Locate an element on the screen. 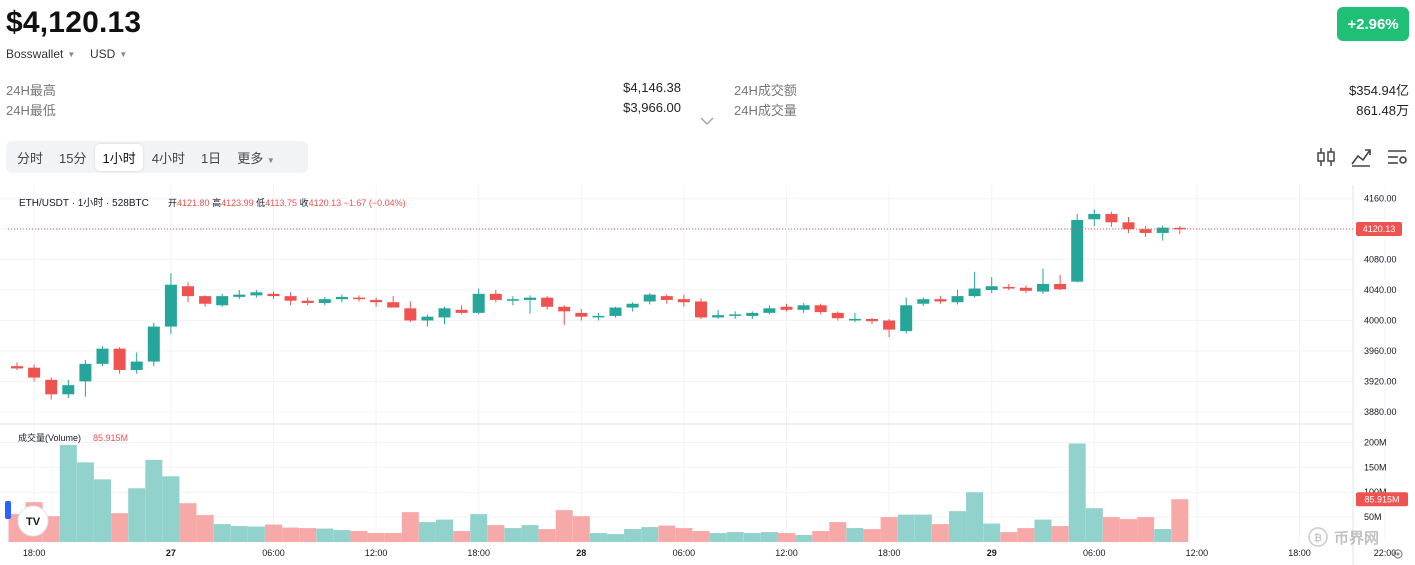  open-label: 开 is located at coordinates (172, 203).